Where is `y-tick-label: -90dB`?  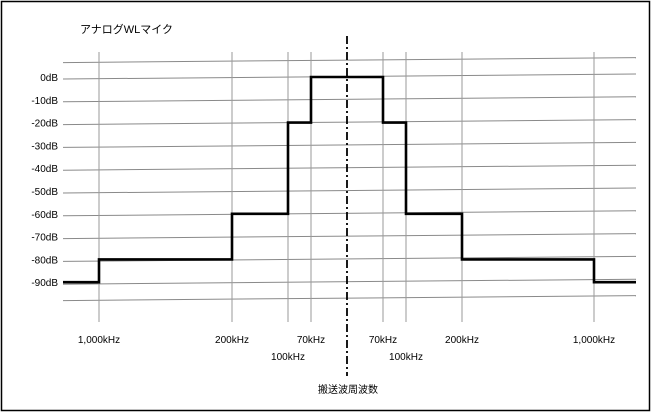 y-tick-label: -90dB is located at coordinates (44, 283).